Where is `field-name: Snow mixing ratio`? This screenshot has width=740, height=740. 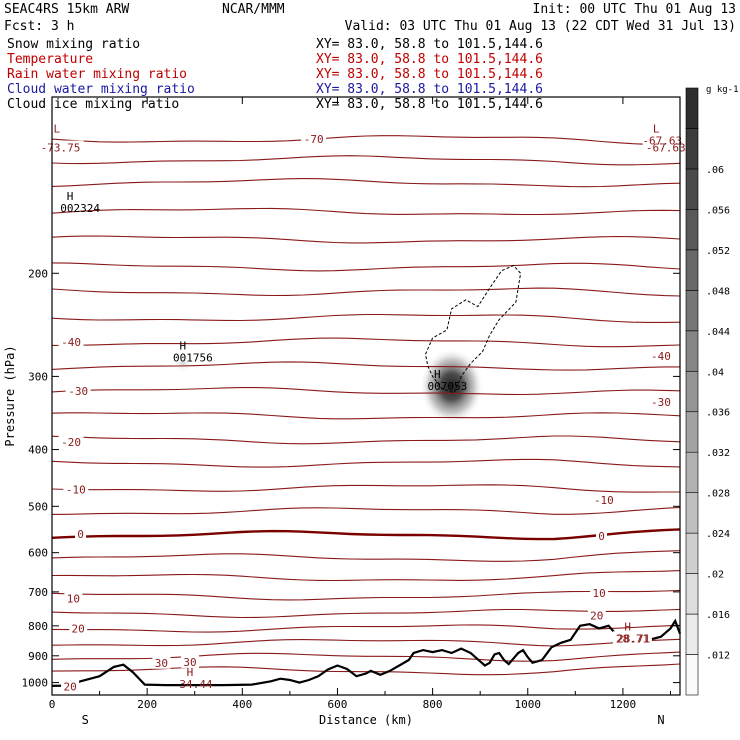 field-name: Snow mixing ratio is located at coordinates (73, 44).